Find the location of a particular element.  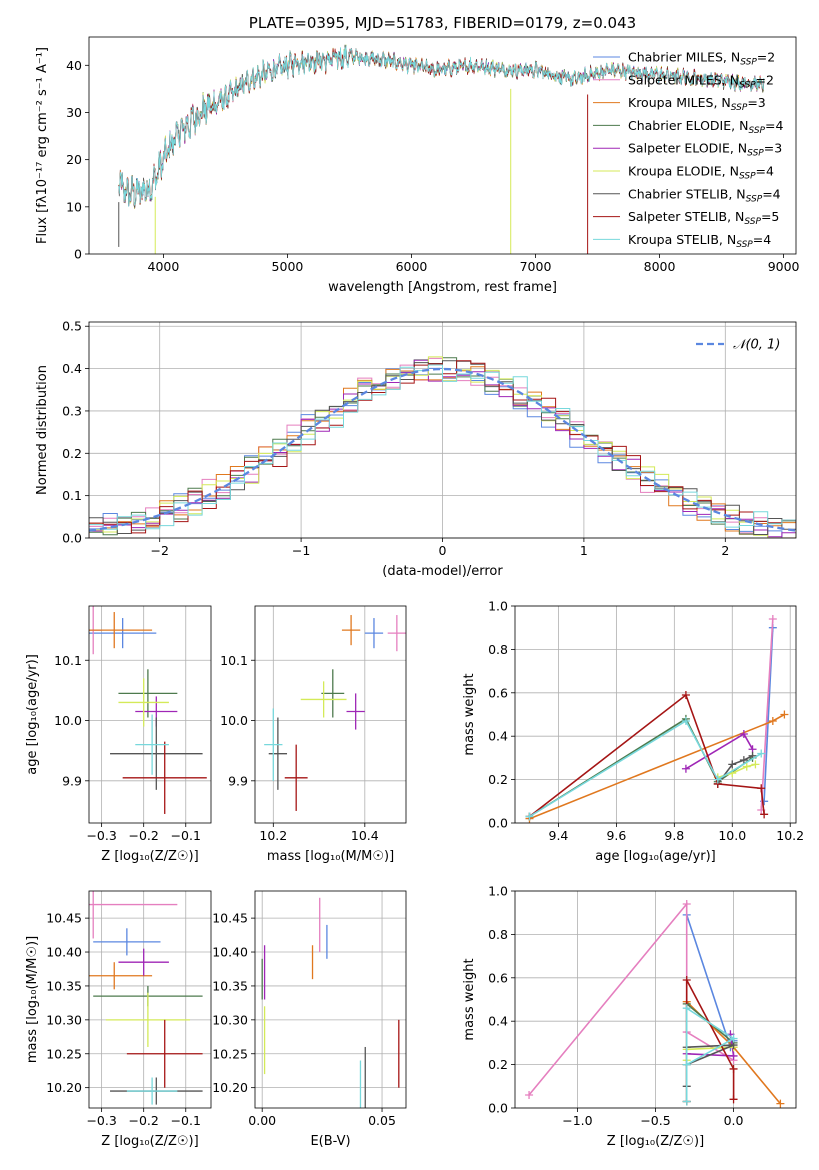

x-tick-label: 10.0 is located at coordinates (732, 835).